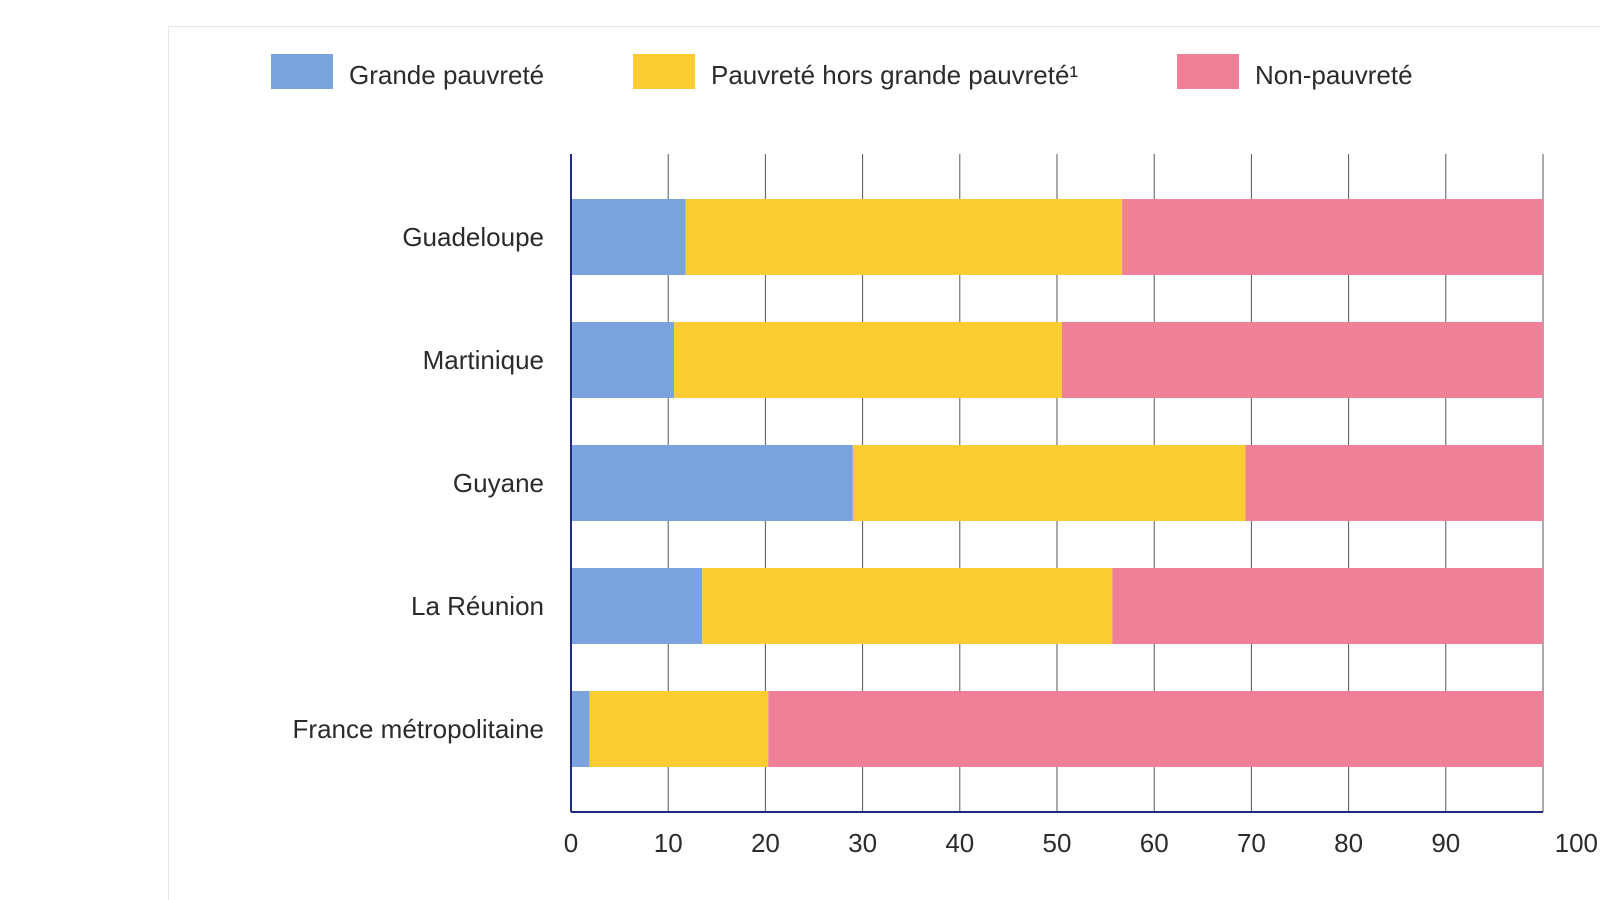 The height and width of the screenshot is (900, 1600). I want to click on bar-france-metropolitaine-pauvrete-hors-grande-pauvrete, so click(679, 729).